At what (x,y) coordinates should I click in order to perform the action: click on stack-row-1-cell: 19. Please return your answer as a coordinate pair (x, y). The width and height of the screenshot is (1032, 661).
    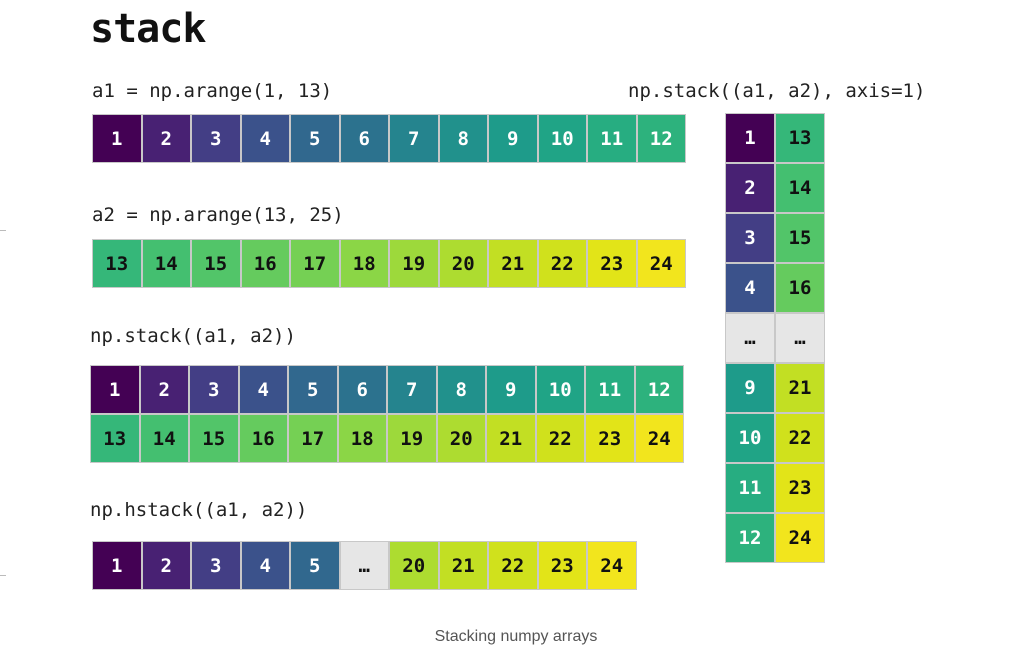
    Looking at the image, I should click on (412, 438).